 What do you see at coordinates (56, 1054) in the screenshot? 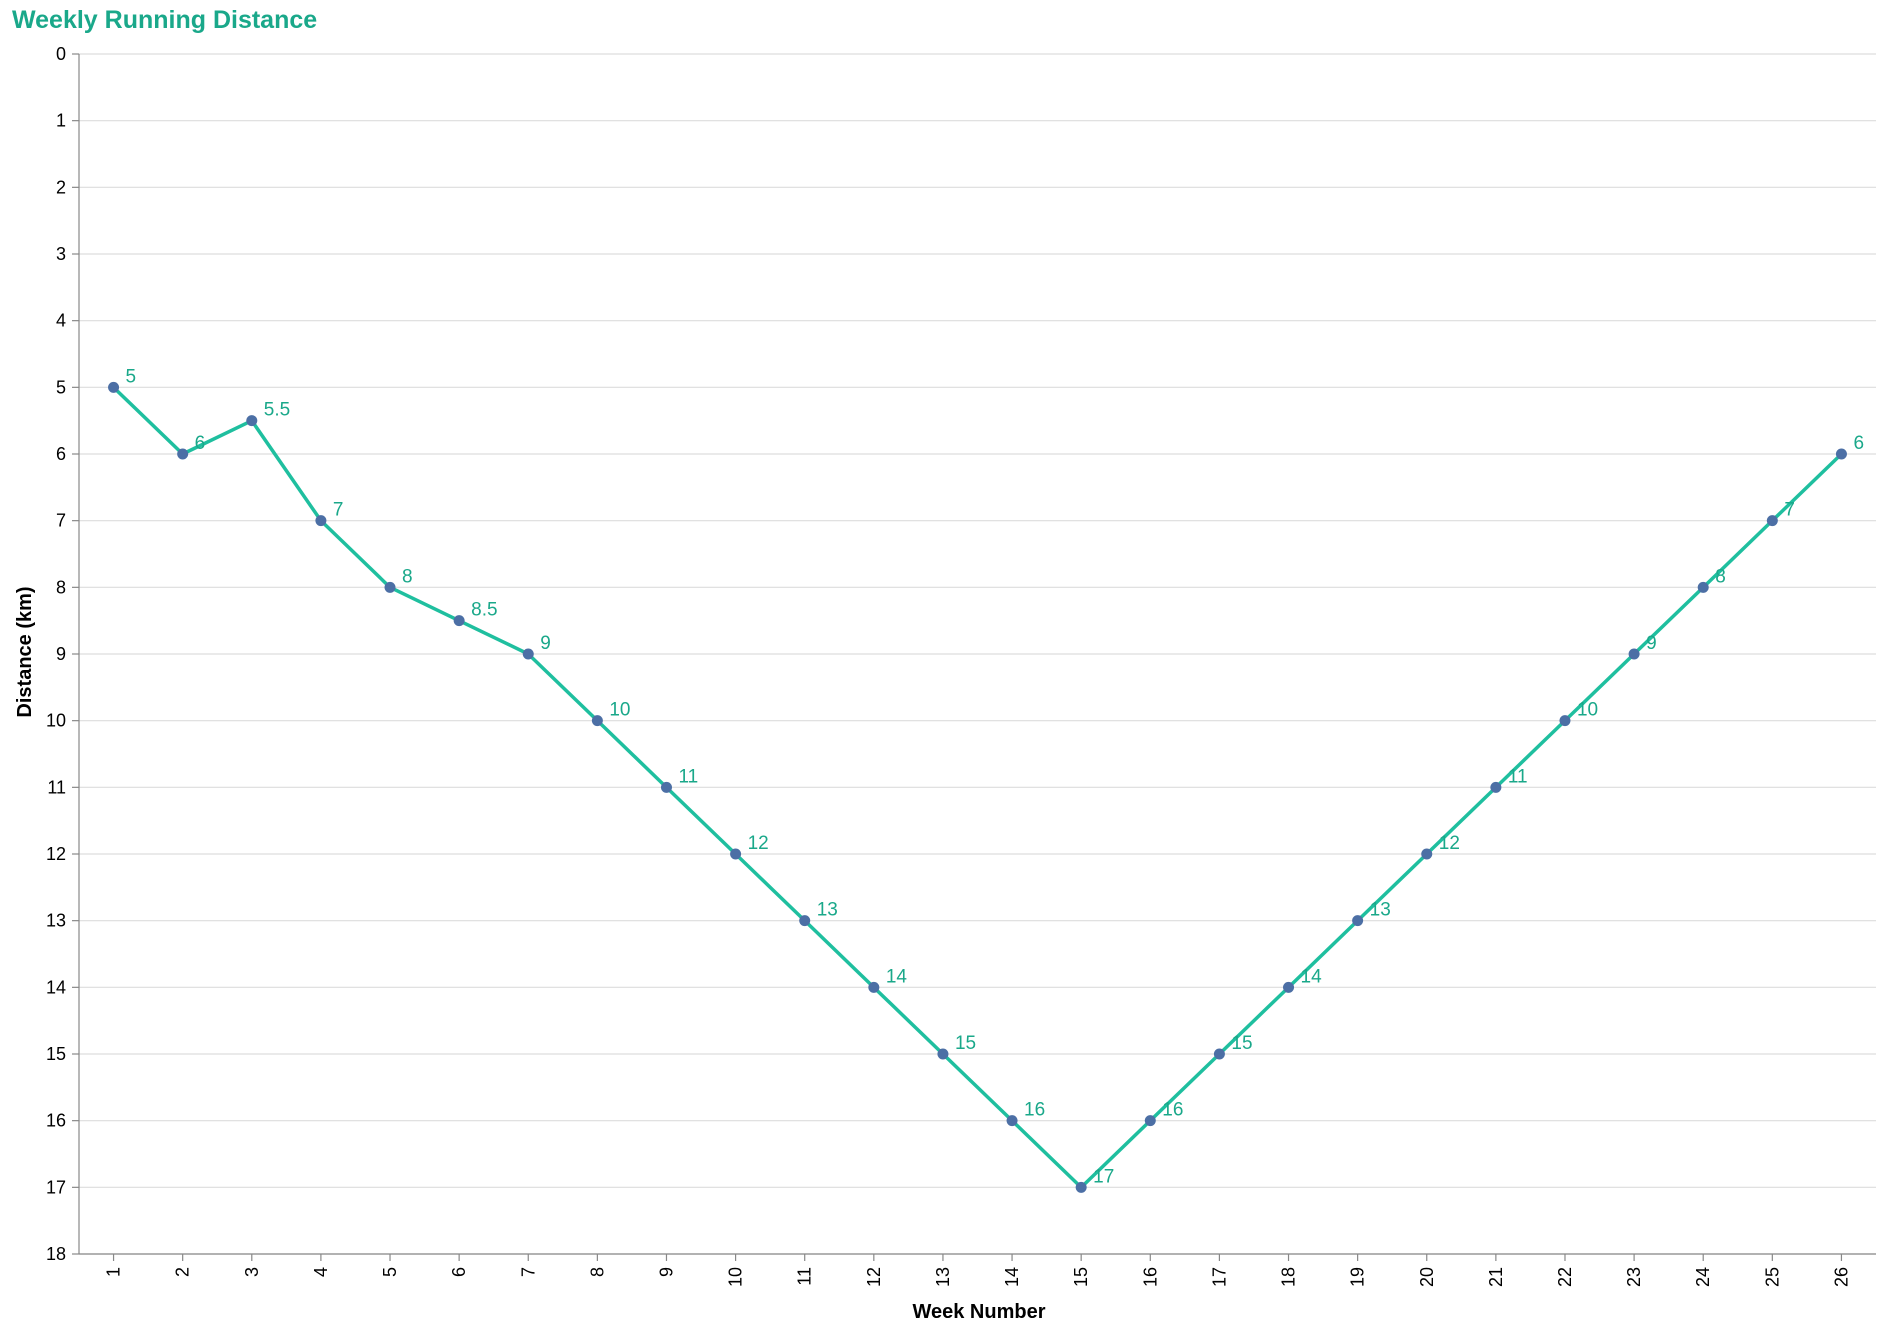
I see `y-tick-label: 15` at bounding box center [56, 1054].